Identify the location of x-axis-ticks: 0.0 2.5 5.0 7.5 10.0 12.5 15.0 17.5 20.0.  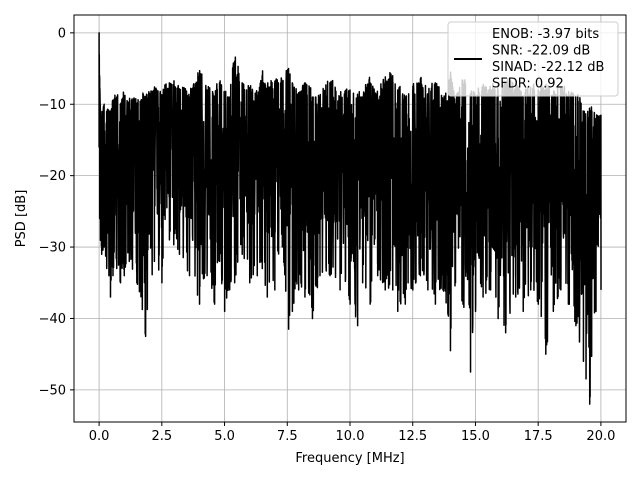
(352, 433).